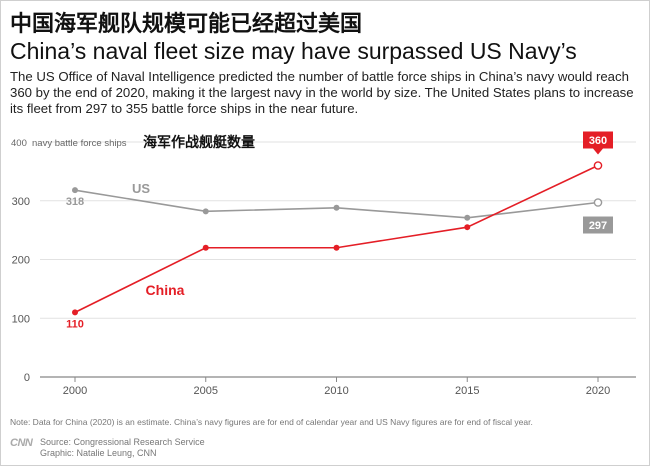 The width and height of the screenshot is (650, 466). What do you see at coordinates (165, 290) in the screenshot?
I see `china-series-label: China` at bounding box center [165, 290].